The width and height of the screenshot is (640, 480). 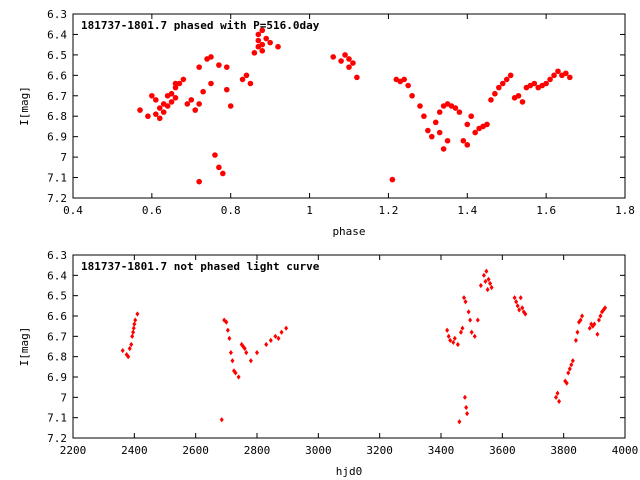 I want to click on x-tick-label: 1, so click(x=309, y=210).